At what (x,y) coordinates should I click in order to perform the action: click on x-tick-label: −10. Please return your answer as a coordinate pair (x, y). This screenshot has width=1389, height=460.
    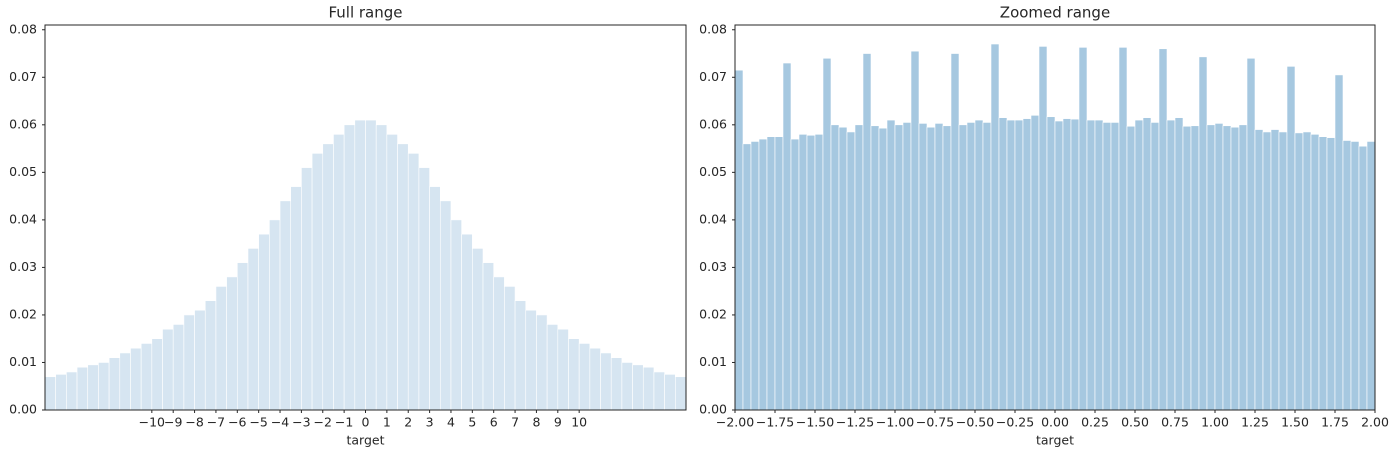
    Looking at the image, I should click on (152, 422).